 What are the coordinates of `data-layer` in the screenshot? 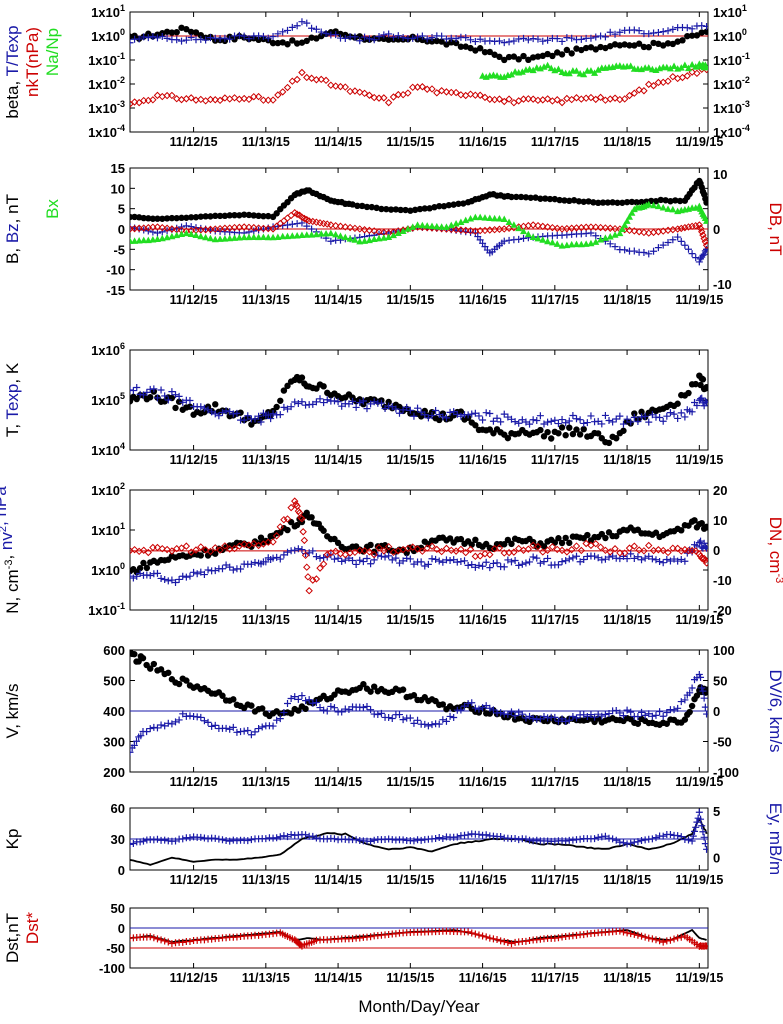 It's located at (419, 546).